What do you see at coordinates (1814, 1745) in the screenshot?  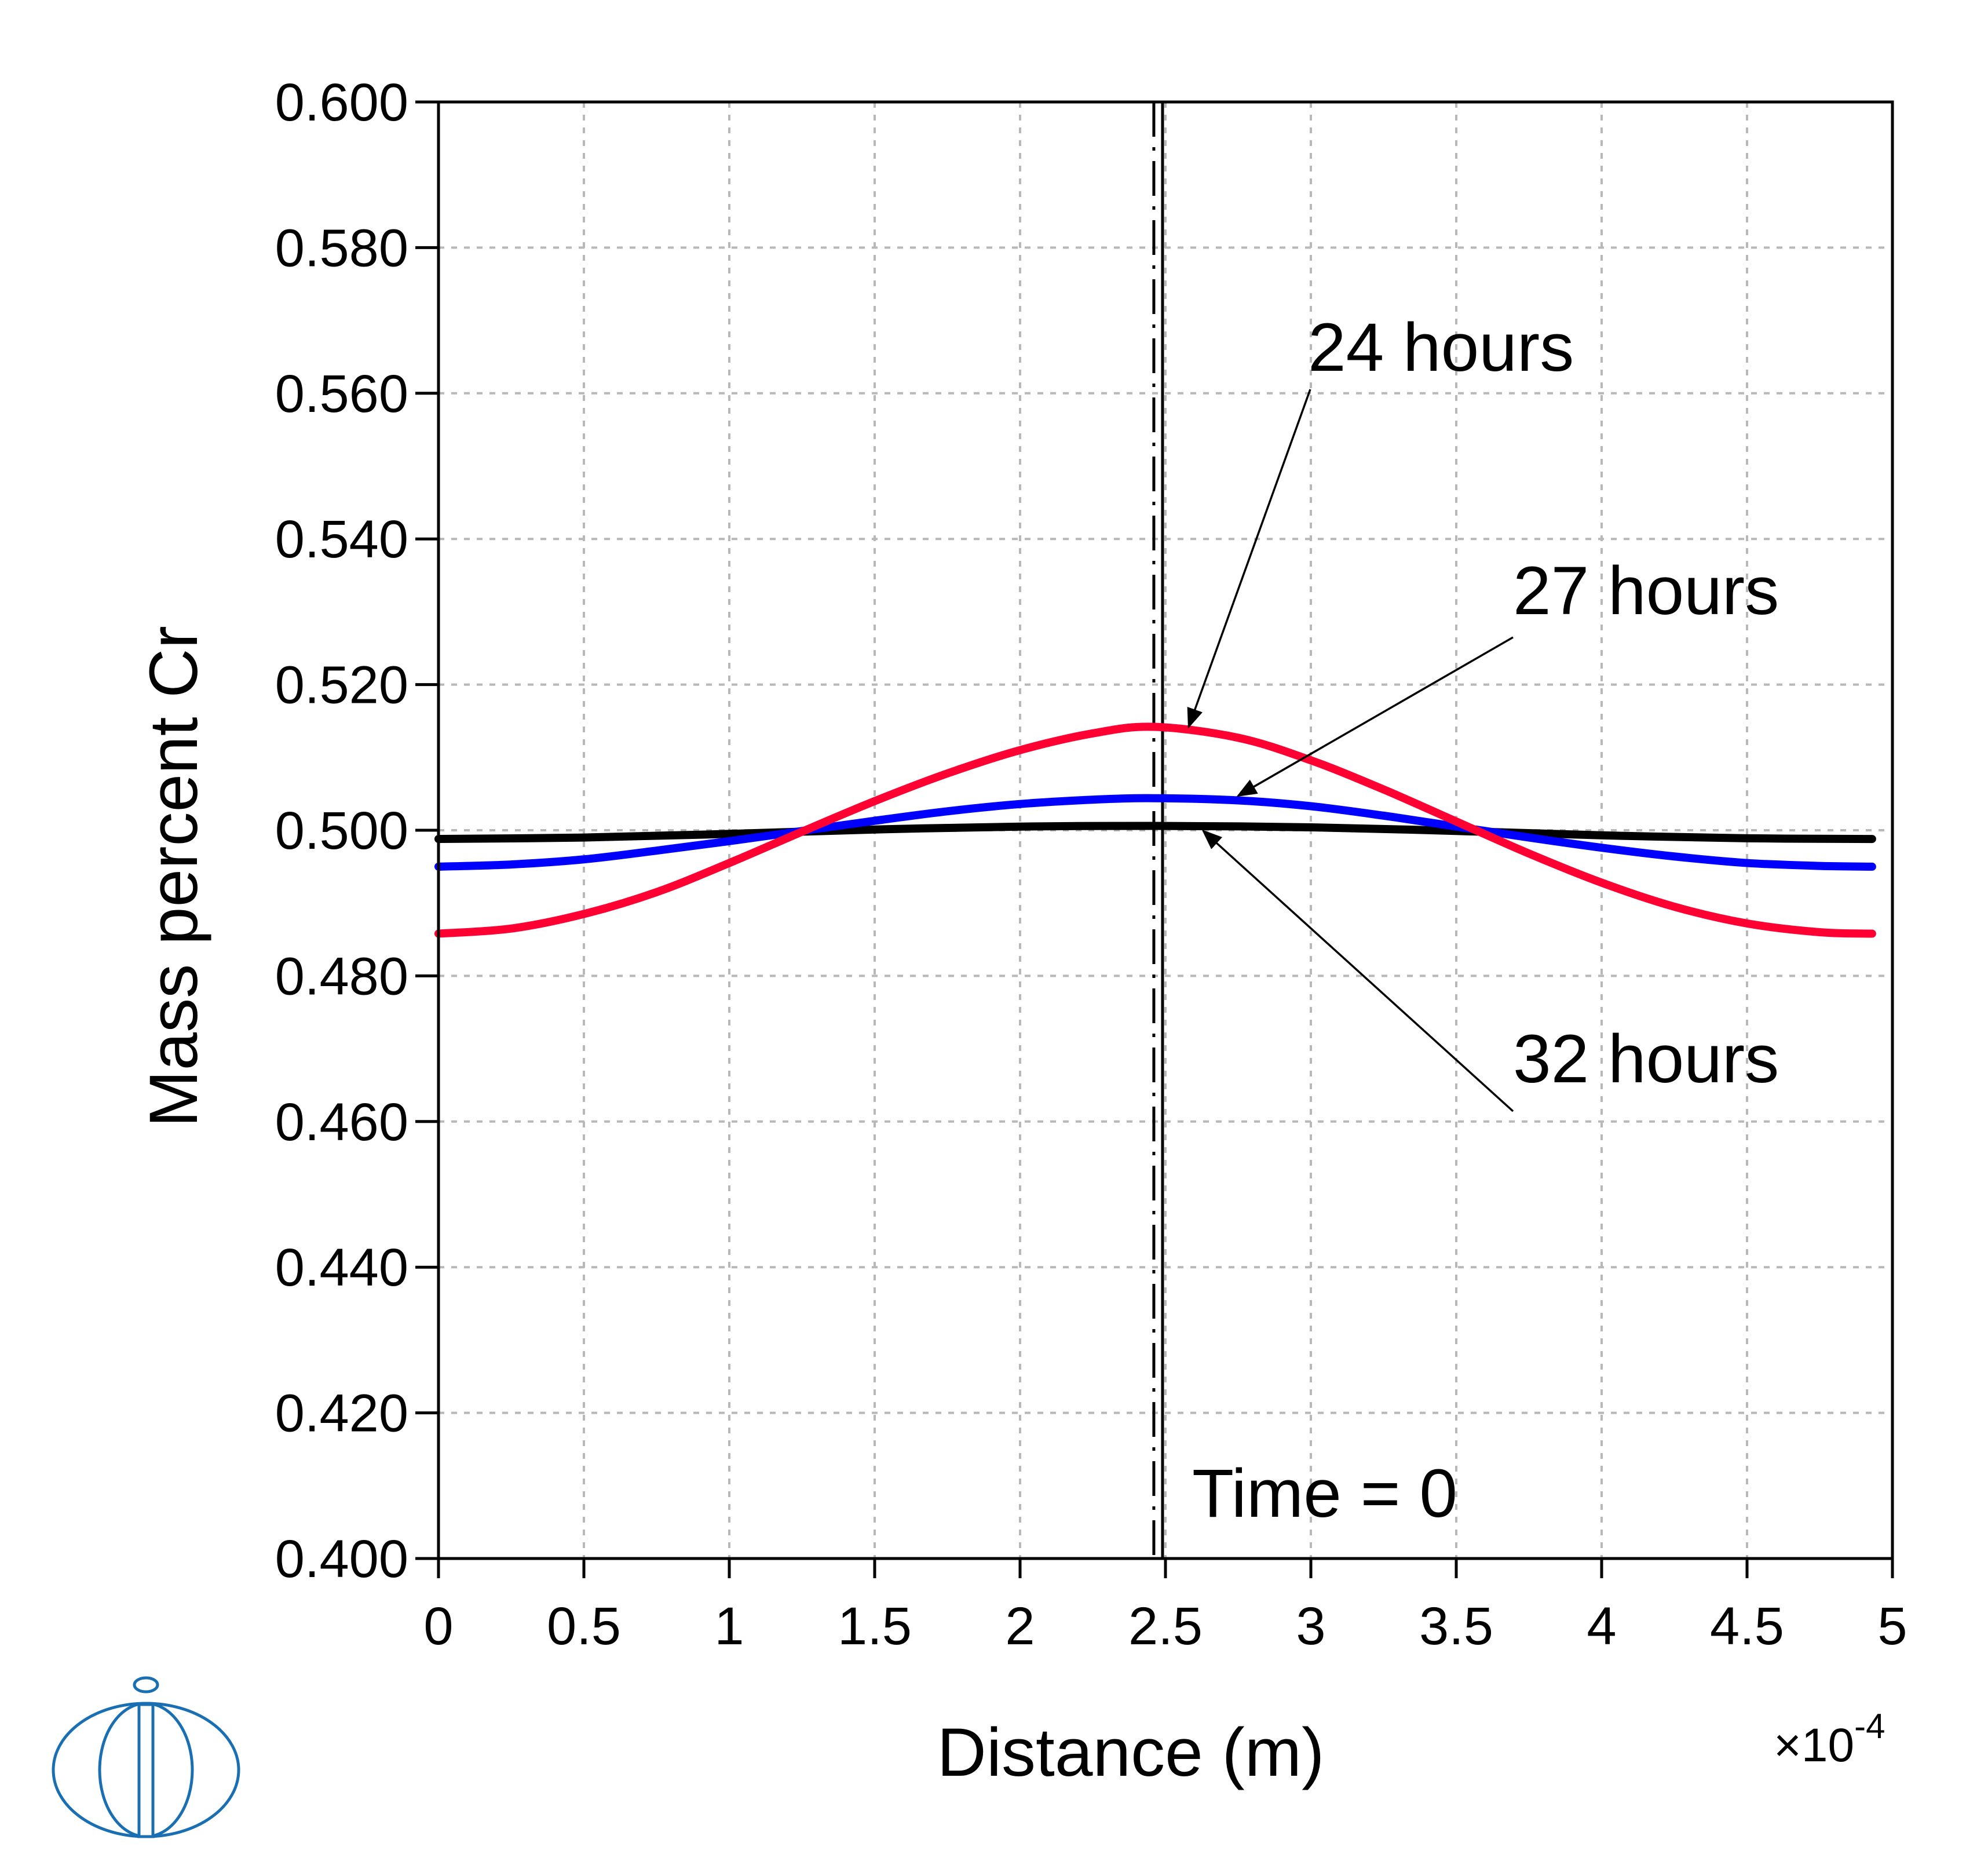 I see `x-multiplier-base: ×10` at bounding box center [1814, 1745].